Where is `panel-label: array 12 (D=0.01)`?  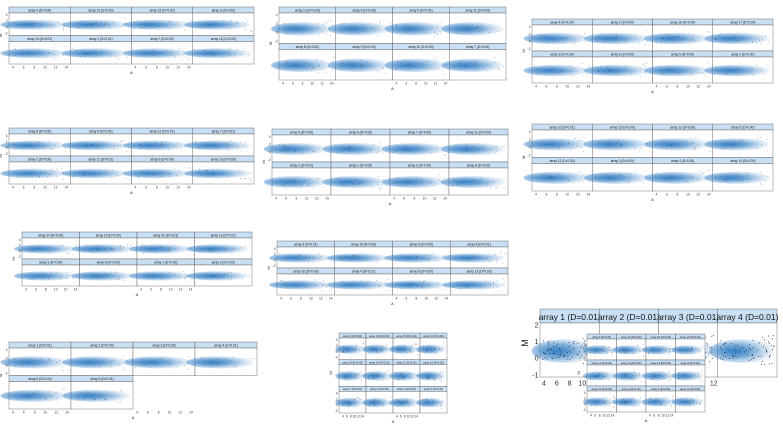
panel-label: array 12 (D=0.01) is located at coordinates (162, 132).